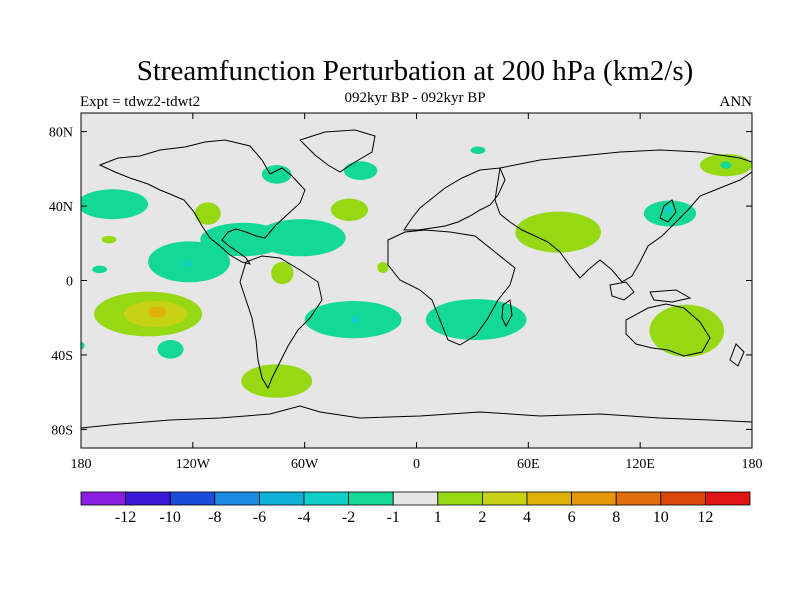 This screenshot has width=800, height=600. What do you see at coordinates (100, 269) in the screenshot?
I see `field-region-hawaii-negative` at bounding box center [100, 269].